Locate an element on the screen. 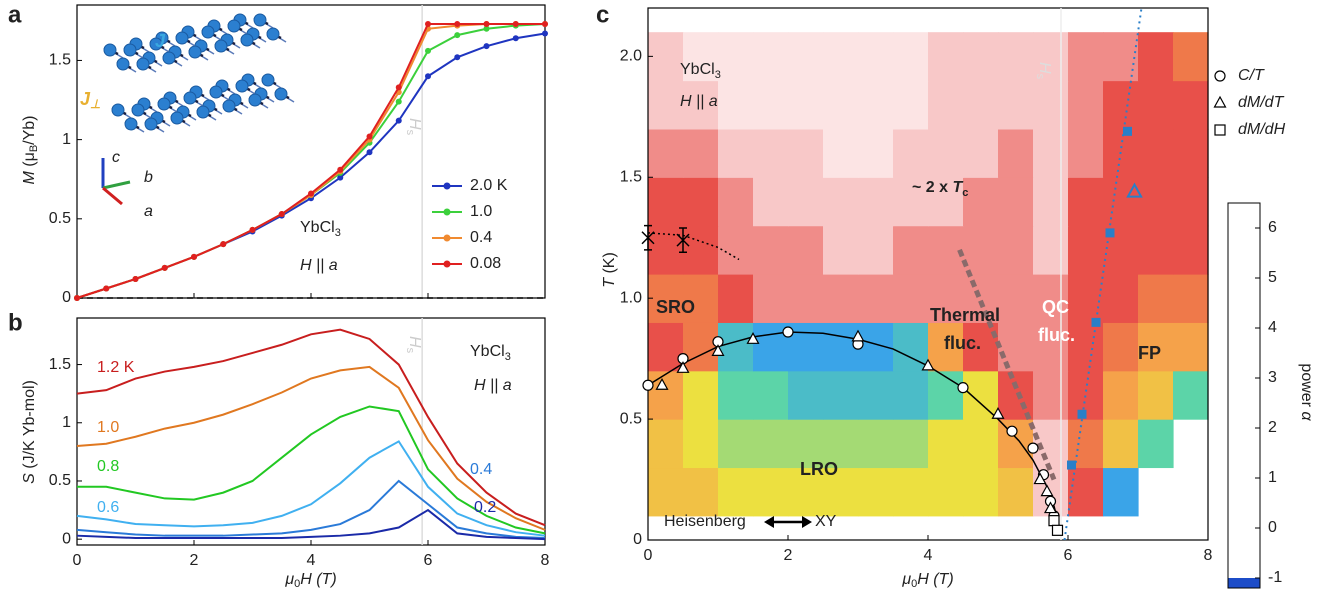 The height and width of the screenshot is (596, 1336). curve-label: 0.8 is located at coordinates (108, 466).